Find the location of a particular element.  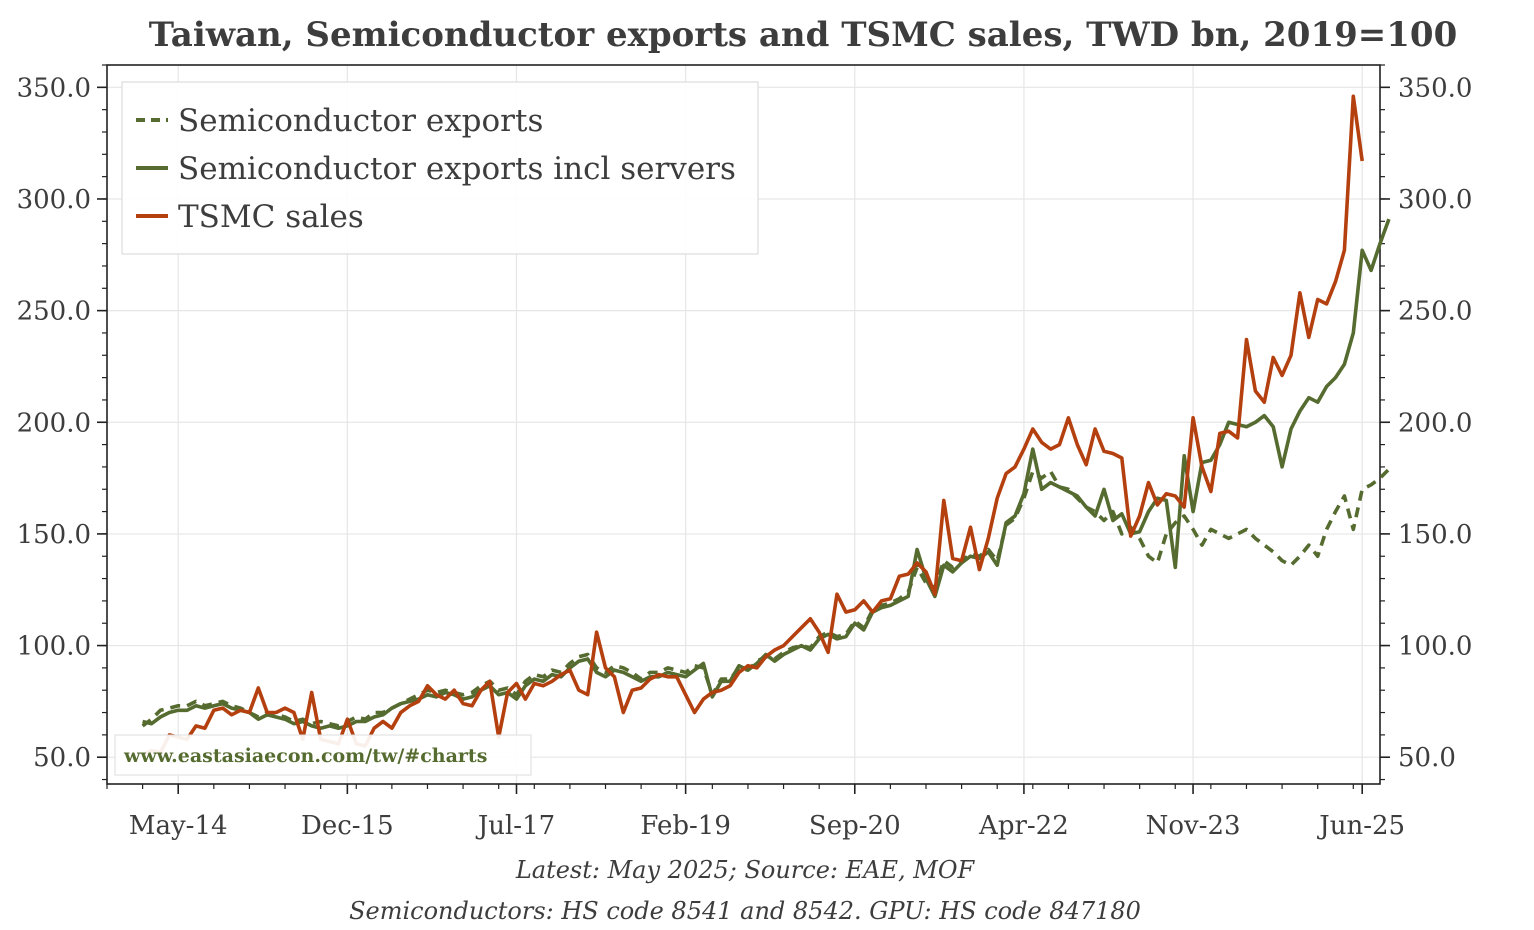

x-tick-label: May-14 is located at coordinates (178, 826).